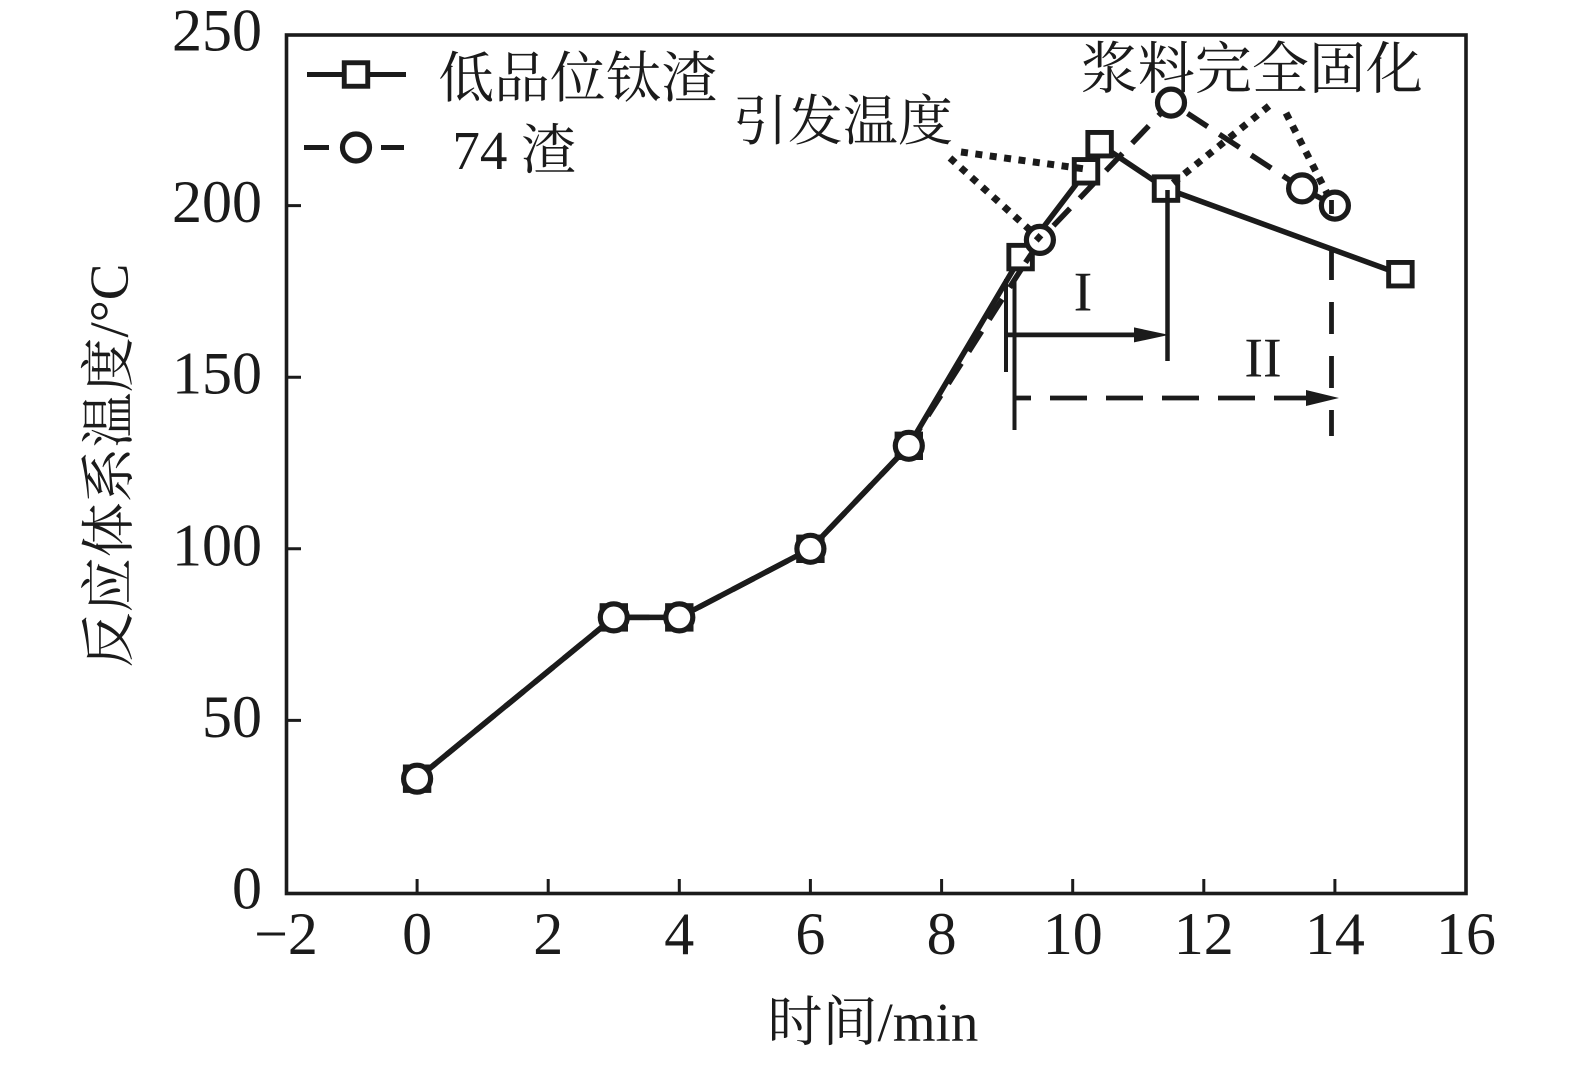 This screenshot has width=1575, height=1068. I want to click on svg-text: 10, so click(1073, 934).